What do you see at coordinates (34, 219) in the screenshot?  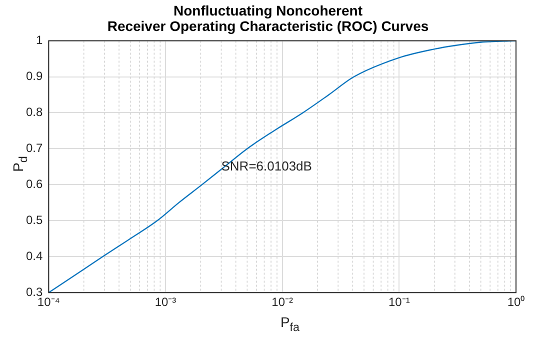 I see `y-tick-label: 0.5` at bounding box center [34, 219].